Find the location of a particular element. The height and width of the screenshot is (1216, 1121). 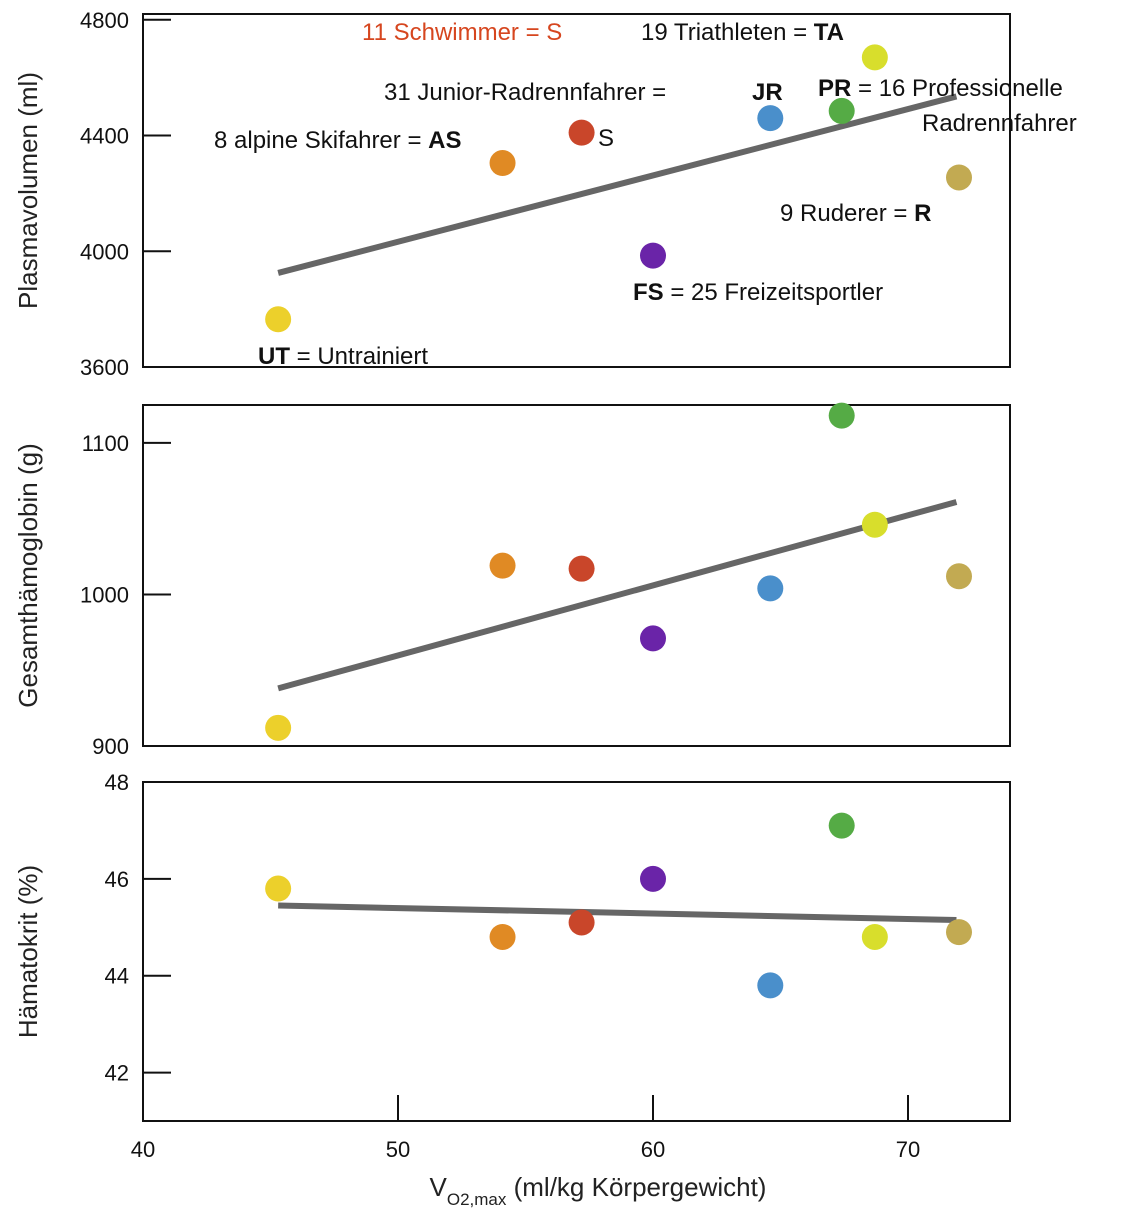

x-tick-label: 70 is located at coordinates (908, 1149).